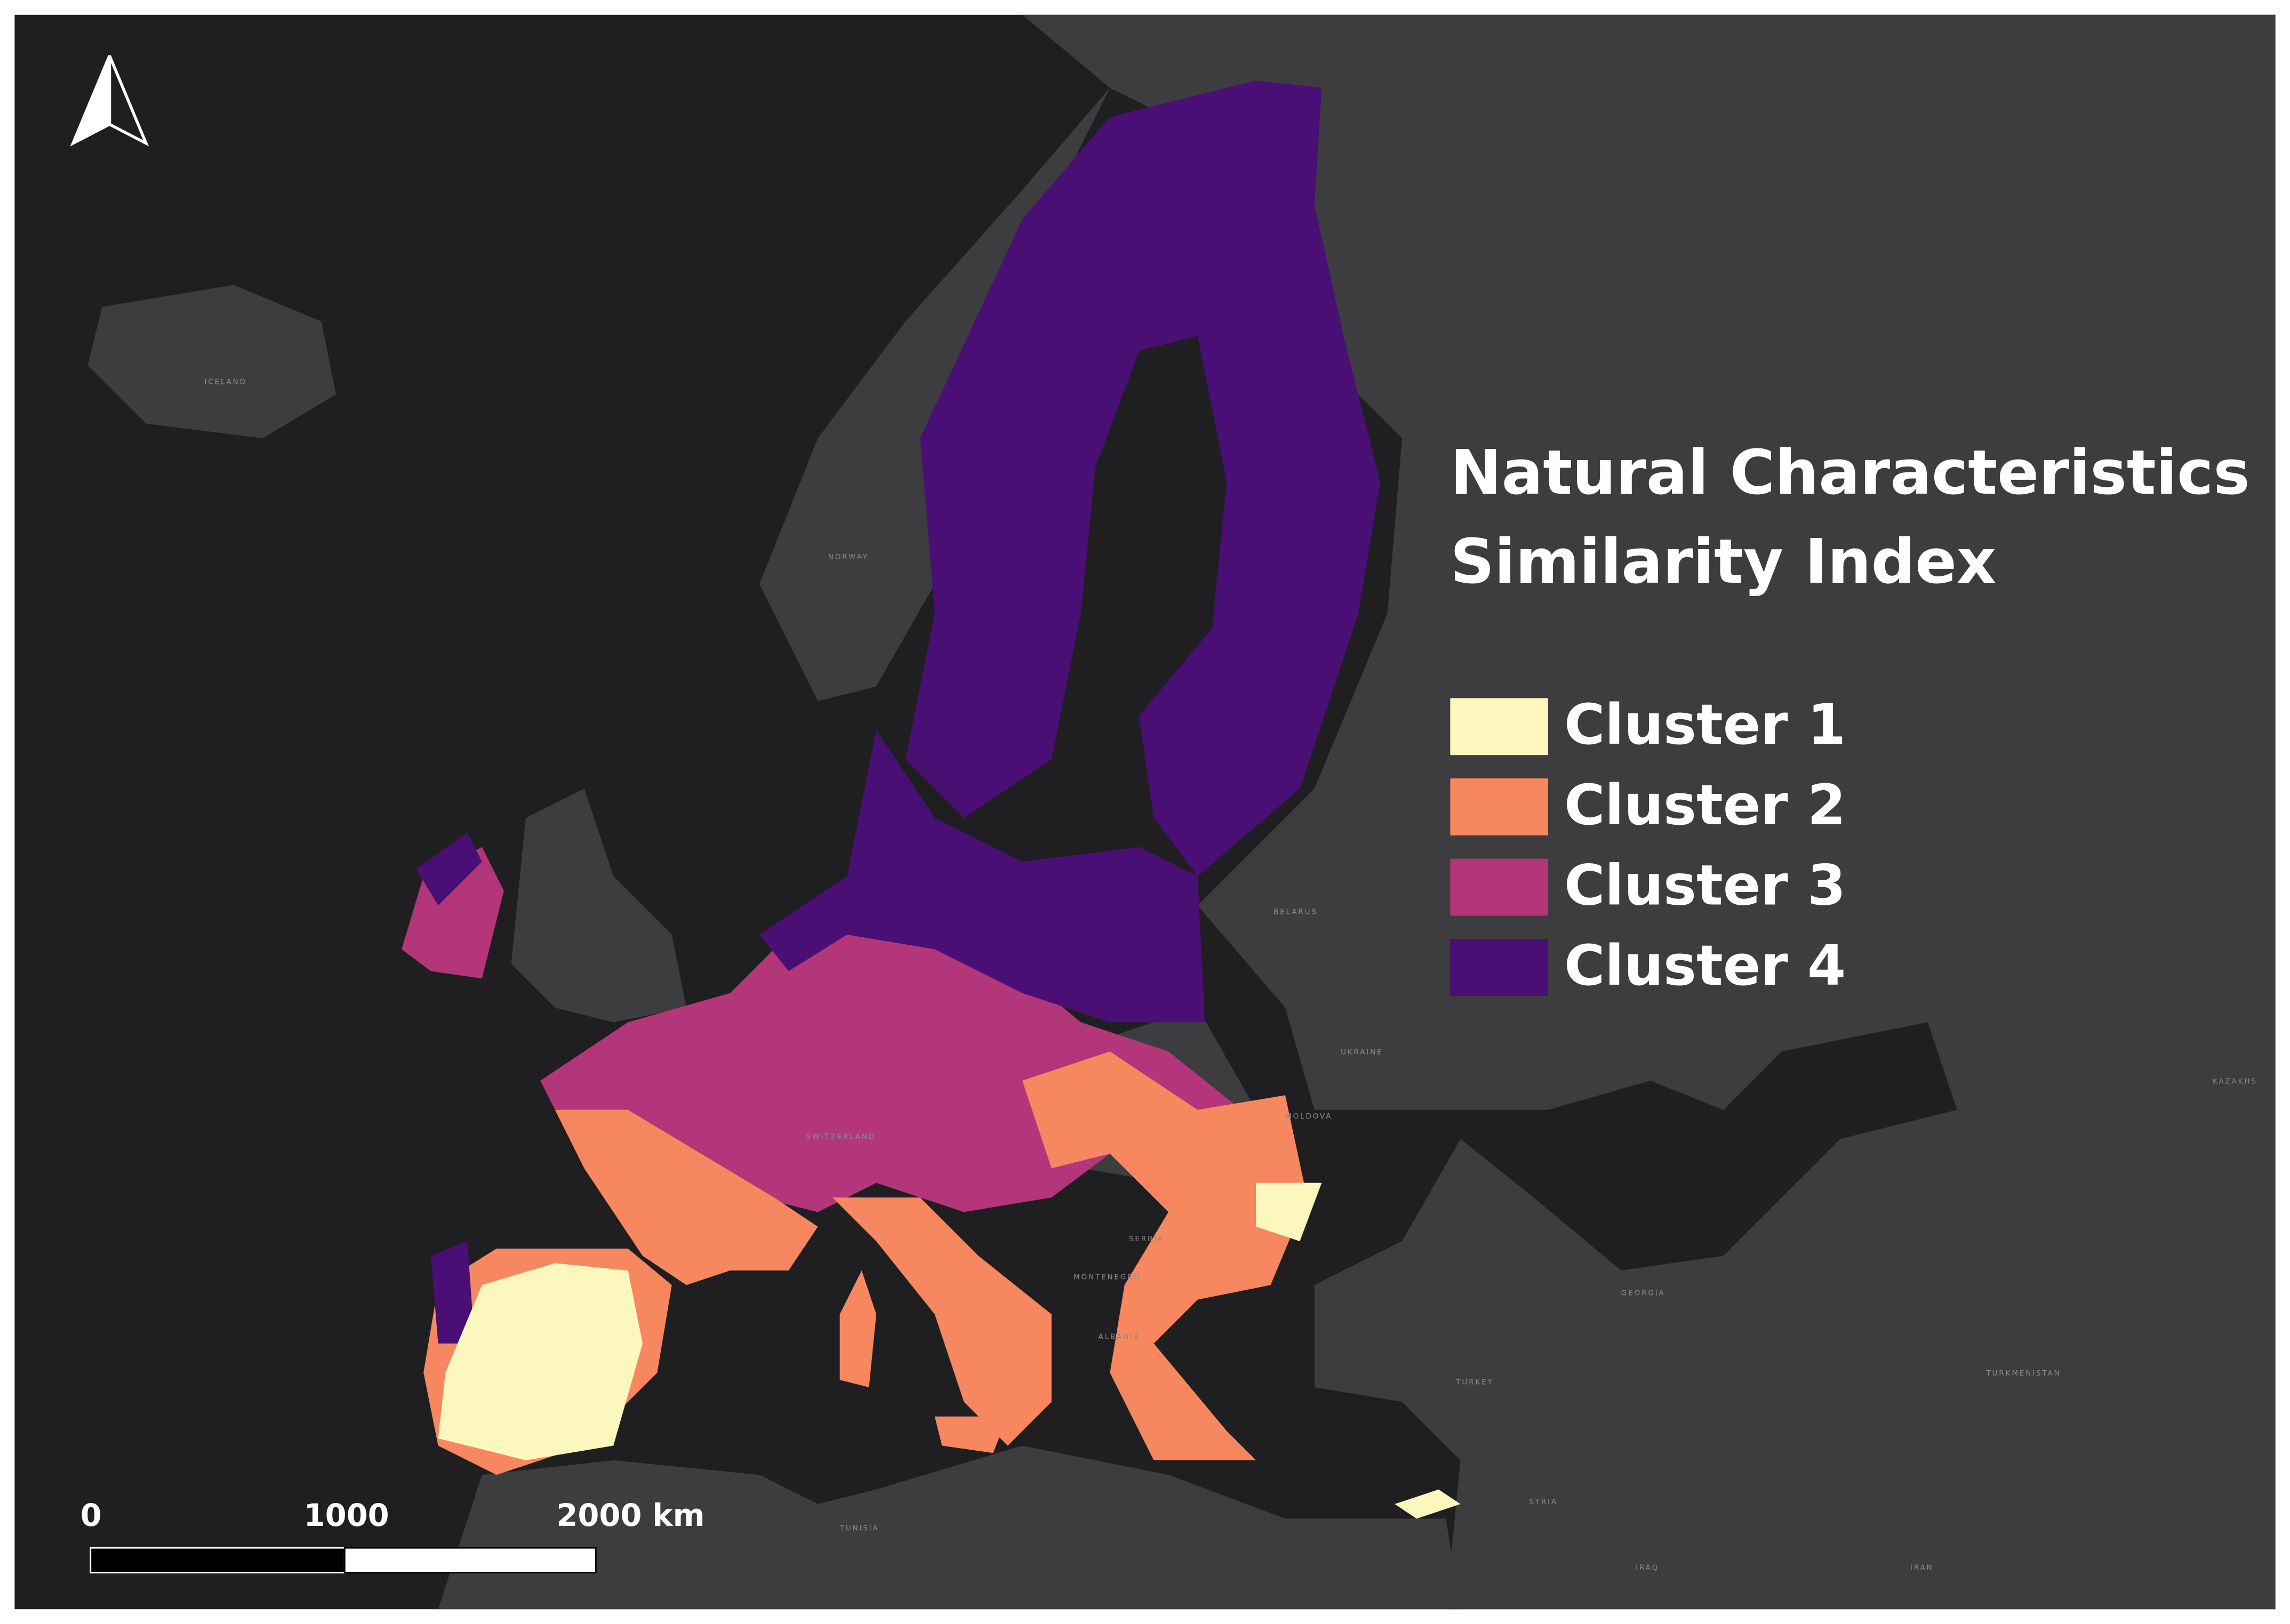 This screenshot has height=1624, width=2290. Describe the element at coordinates (1119, 1337) in the screenshot. I see `place-label: ALBANIA` at that location.